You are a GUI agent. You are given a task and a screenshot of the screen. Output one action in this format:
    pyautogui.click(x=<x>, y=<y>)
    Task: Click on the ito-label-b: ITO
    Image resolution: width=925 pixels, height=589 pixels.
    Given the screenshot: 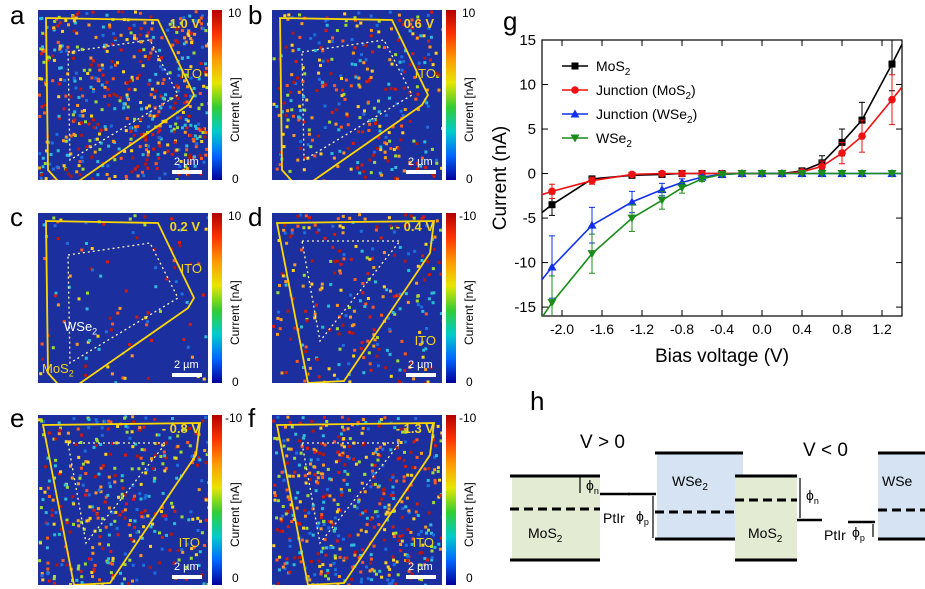 What is the action you would take?
    pyautogui.click(x=425, y=73)
    